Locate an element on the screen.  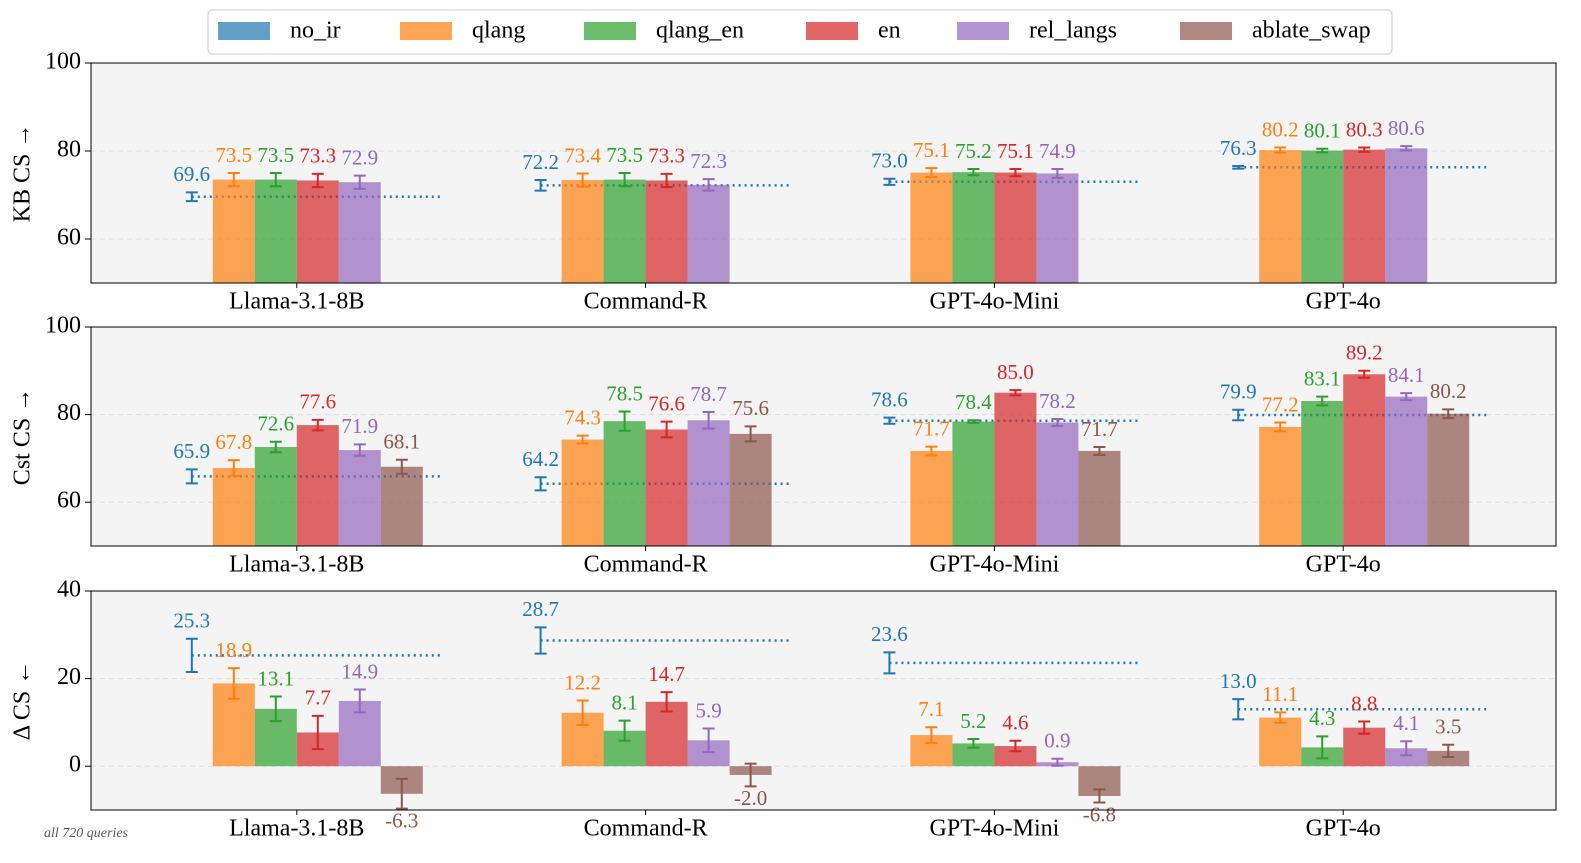
value-label: 13.0 is located at coordinates (1238, 681).